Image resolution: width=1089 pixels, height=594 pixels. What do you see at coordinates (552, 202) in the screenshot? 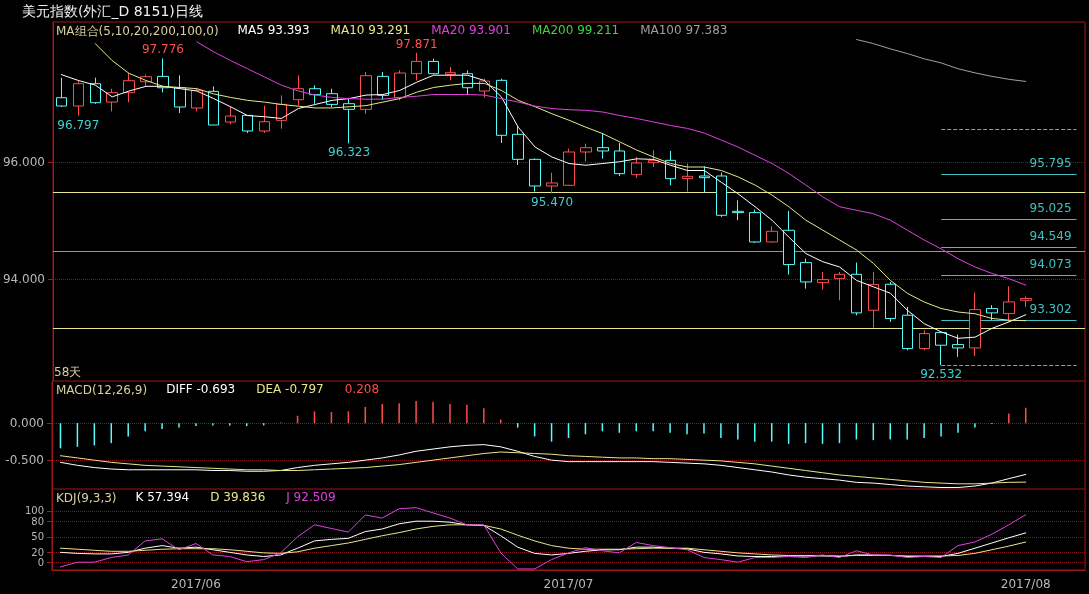
I see `annotation: 95.470` at bounding box center [552, 202].